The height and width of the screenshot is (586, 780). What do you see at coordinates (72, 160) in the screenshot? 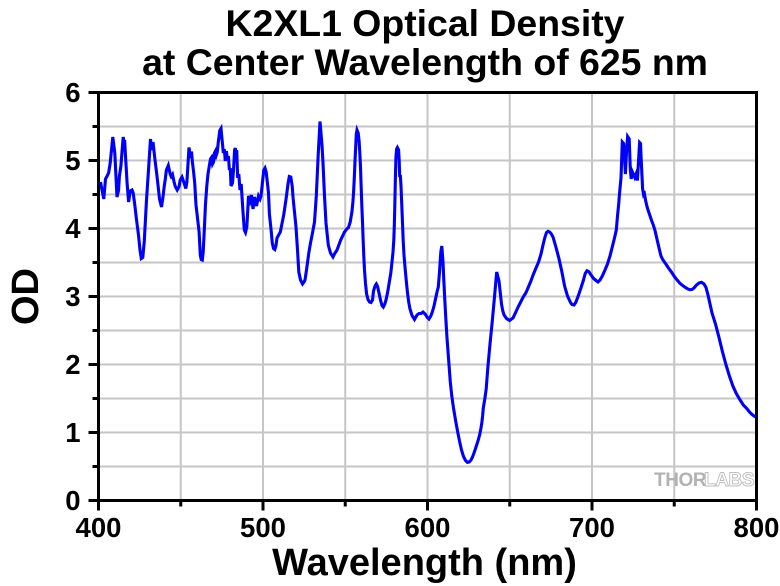
I see `svg-text: 5` at bounding box center [72, 160].